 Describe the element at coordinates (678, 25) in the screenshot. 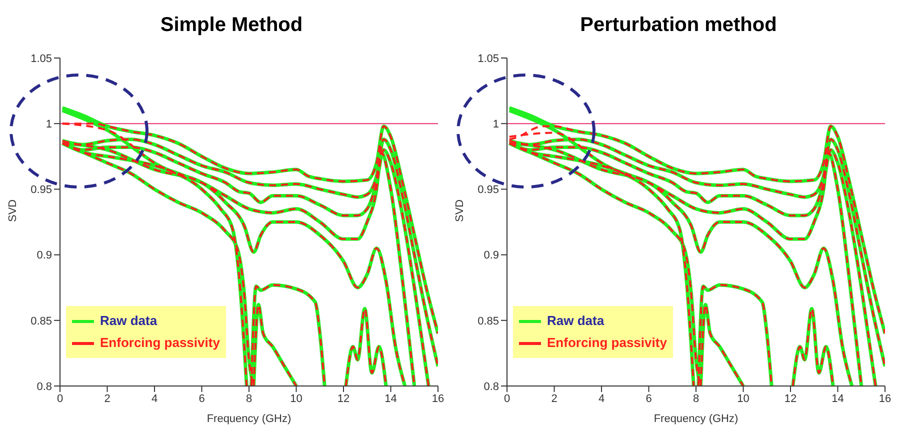

I see `chart-title: Perturbation method` at that location.